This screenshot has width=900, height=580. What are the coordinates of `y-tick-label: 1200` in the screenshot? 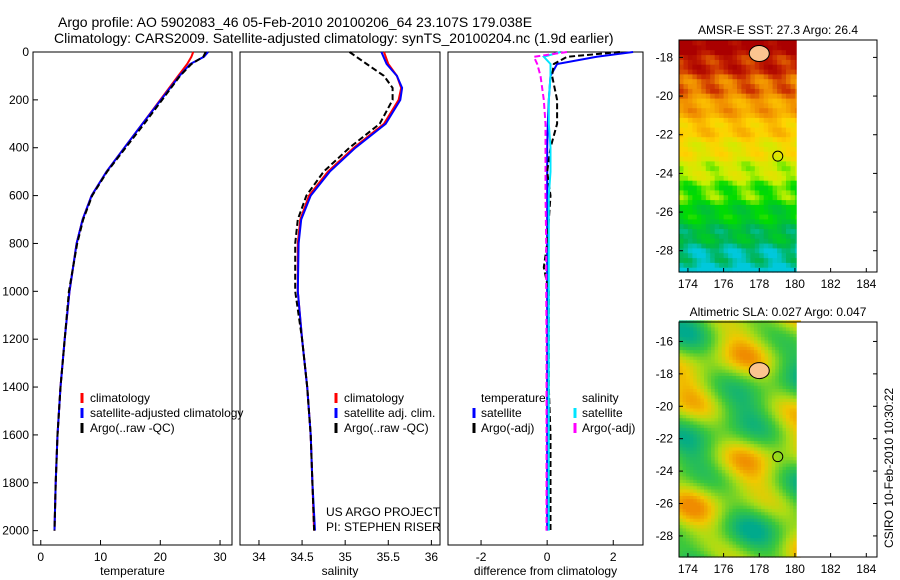 It's located at (15, 339).